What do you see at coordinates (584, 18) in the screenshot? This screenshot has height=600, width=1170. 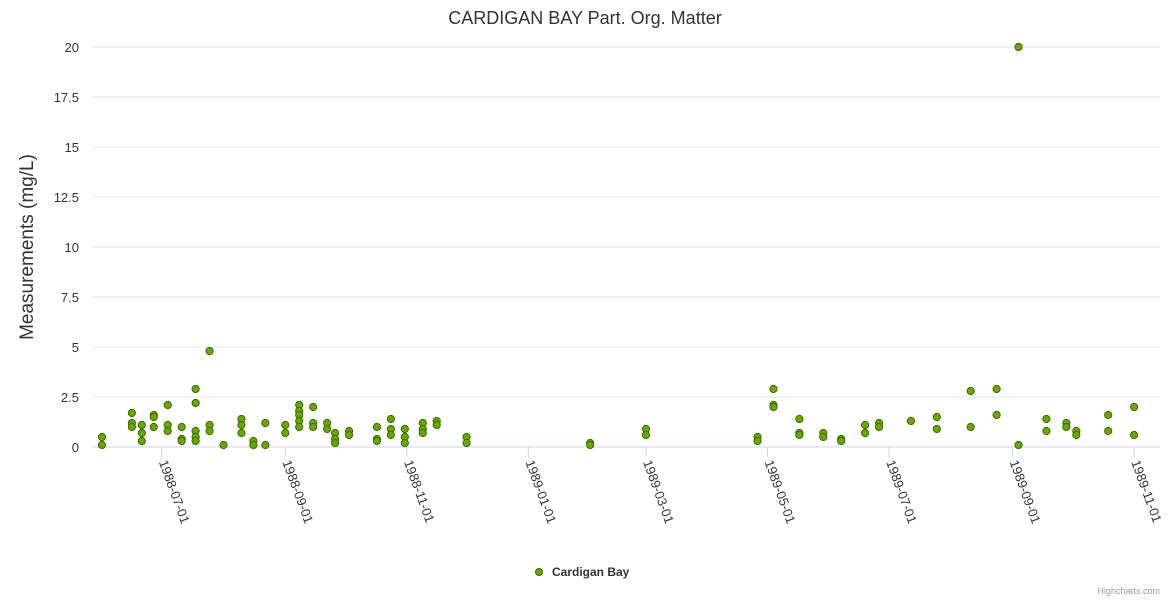 I see `chart-title: CARDIGAN BAY Part. Org. Matter` at bounding box center [584, 18].